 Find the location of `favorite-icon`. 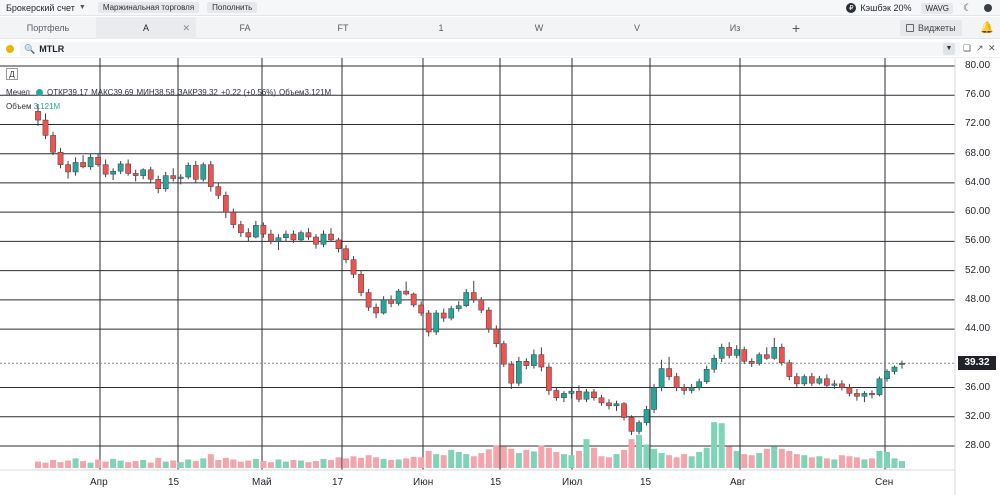

favorite-icon is located at coordinates (10, 48).